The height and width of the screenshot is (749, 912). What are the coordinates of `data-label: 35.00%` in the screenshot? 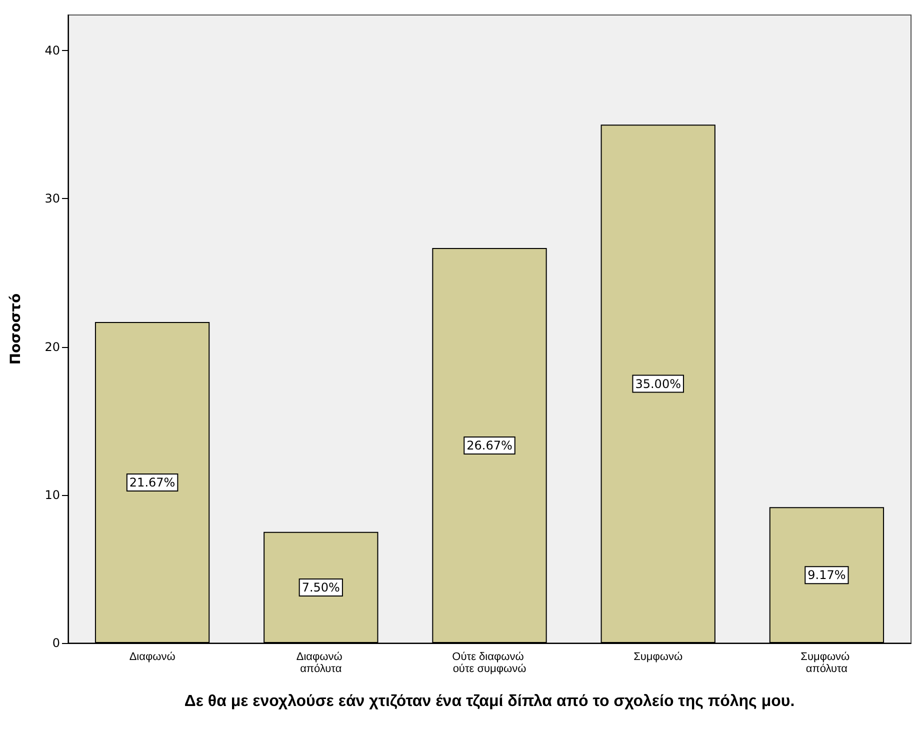 It's located at (658, 383).